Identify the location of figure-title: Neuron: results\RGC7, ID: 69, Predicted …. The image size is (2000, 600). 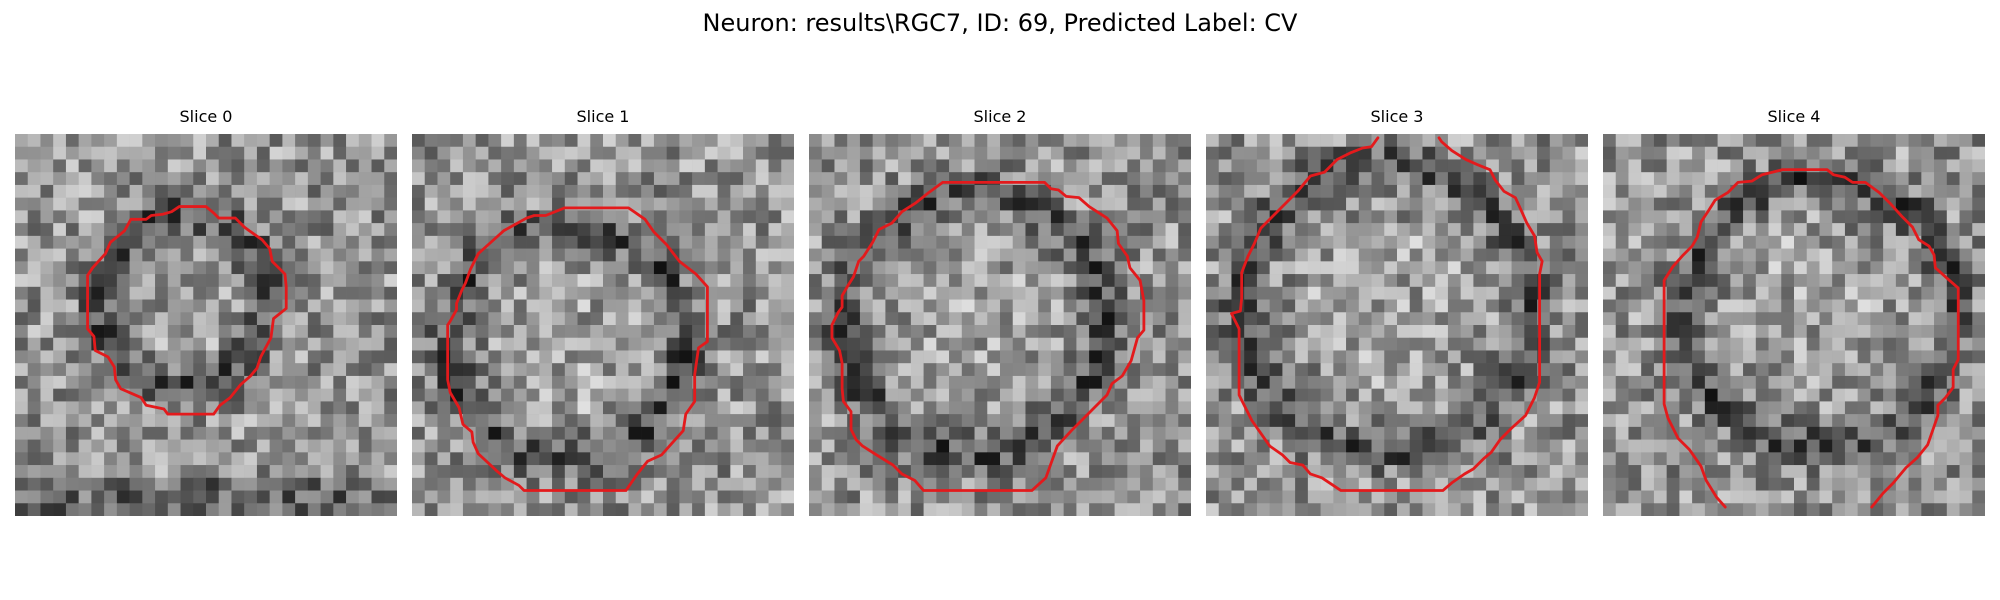
(1000, 23).